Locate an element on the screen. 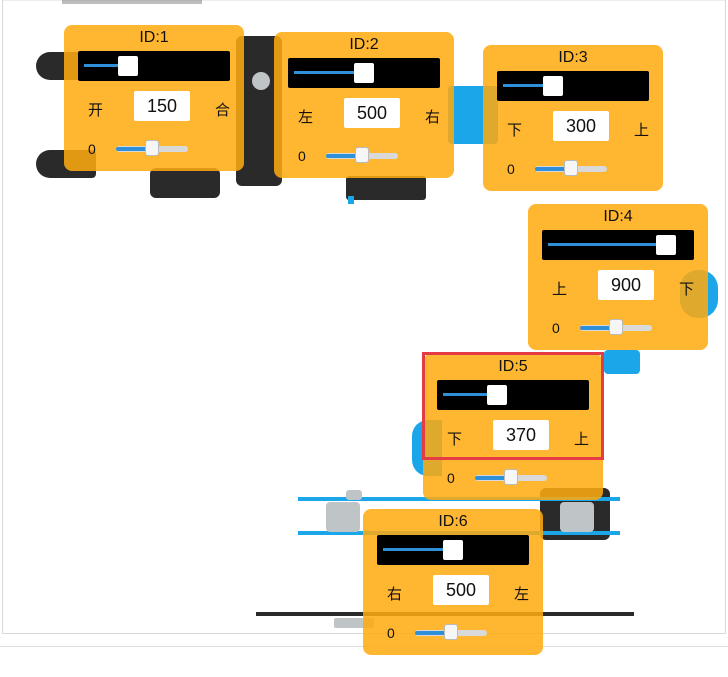 The width and height of the screenshot is (728, 677). servo-panel-6: ID:6 右 500 左 0 is located at coordinates (453, 582).